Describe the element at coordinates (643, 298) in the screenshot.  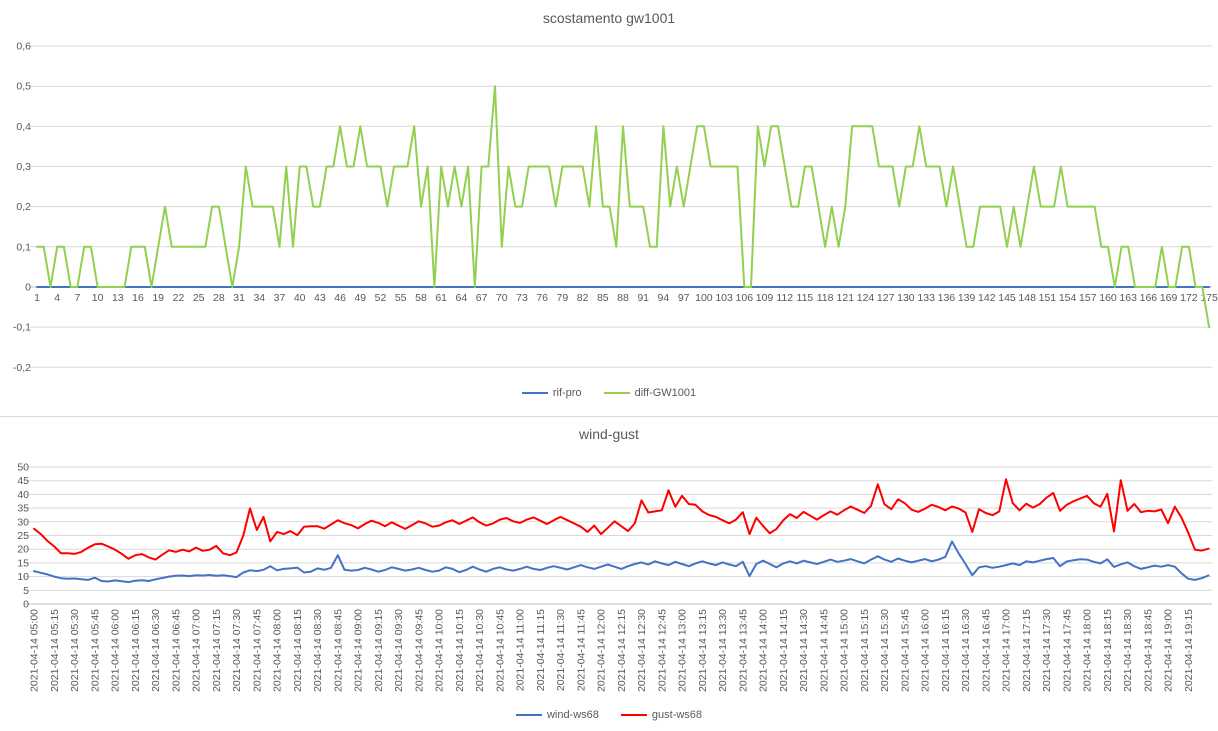
I see `x-axis-tick-label: 91` at that location.